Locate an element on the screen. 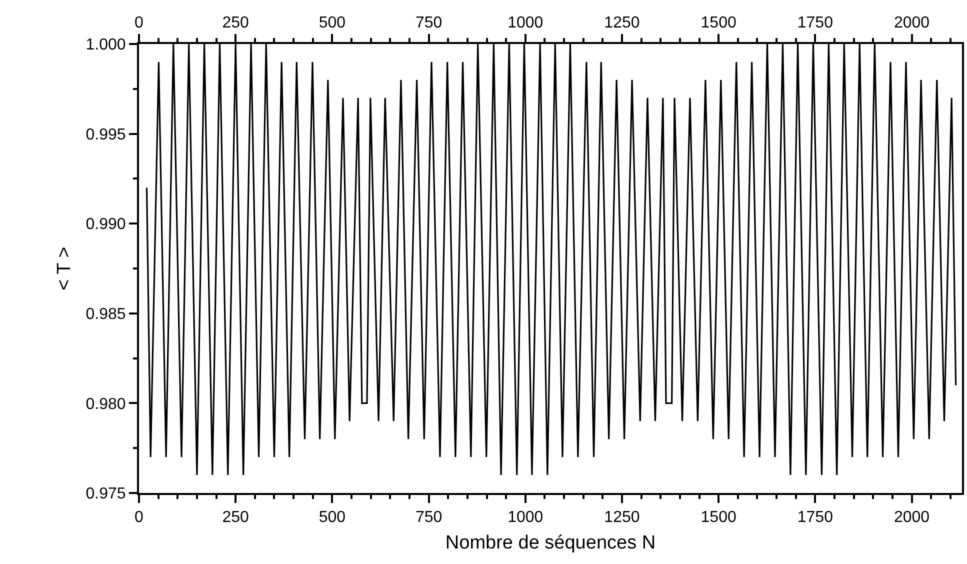 The height and width of the screenshot is (564, 967). x2-tick-label: 250 is located at coordinates (236, 517).